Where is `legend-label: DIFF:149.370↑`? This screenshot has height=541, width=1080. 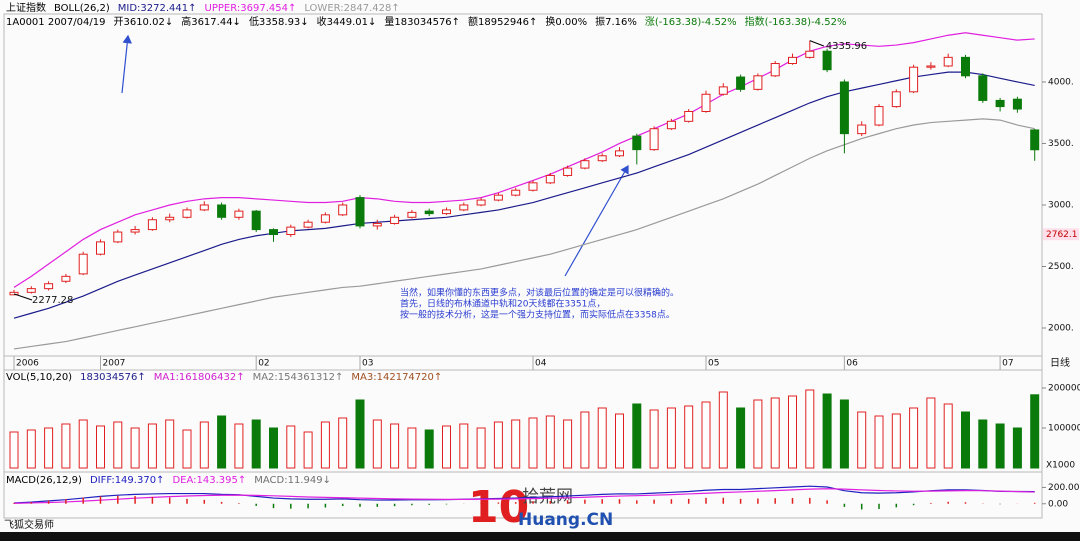
legend-label: DIFF:149.370↑ is located at coordinates (127, 480).